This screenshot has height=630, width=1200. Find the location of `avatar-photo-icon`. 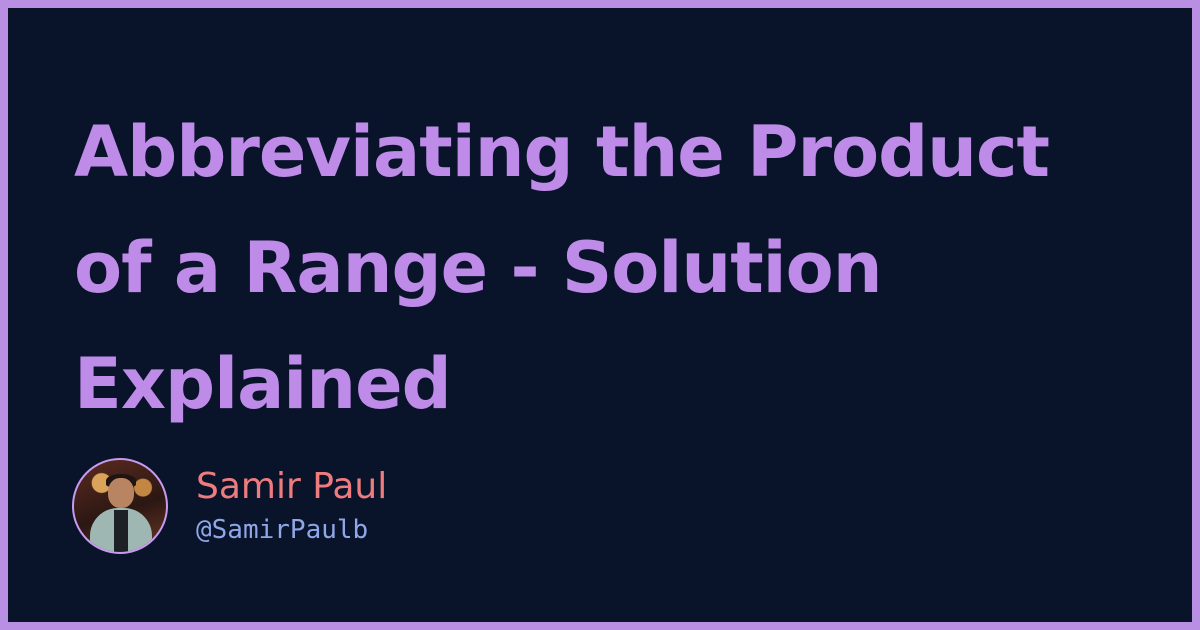

avatar-photo-icon is located at coordinates (120, 506).